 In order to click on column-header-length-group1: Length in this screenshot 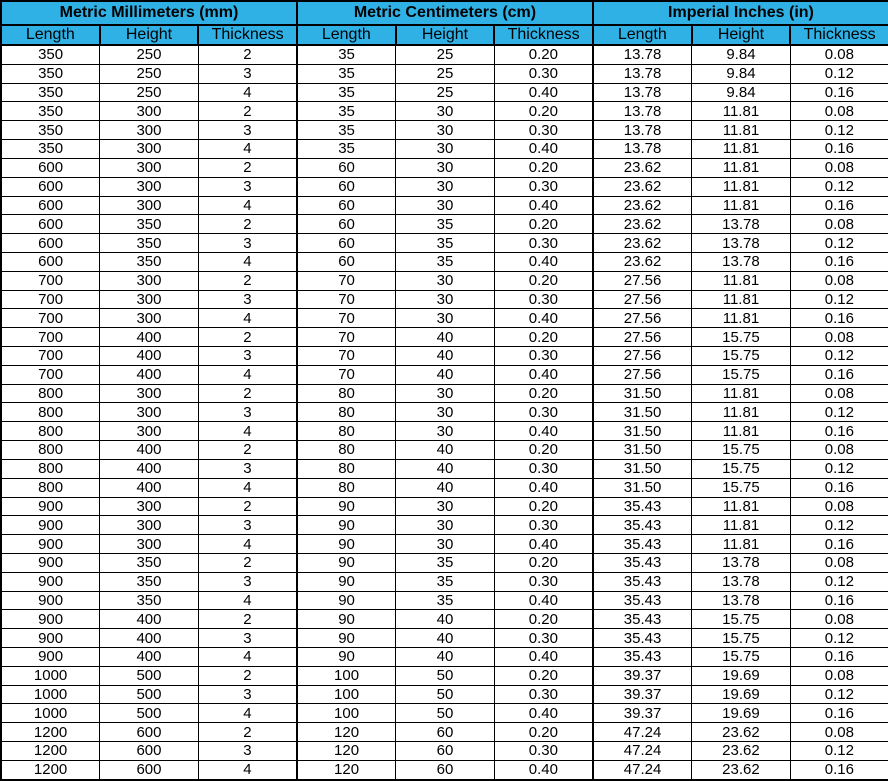, I will do `click(346, 35)`.